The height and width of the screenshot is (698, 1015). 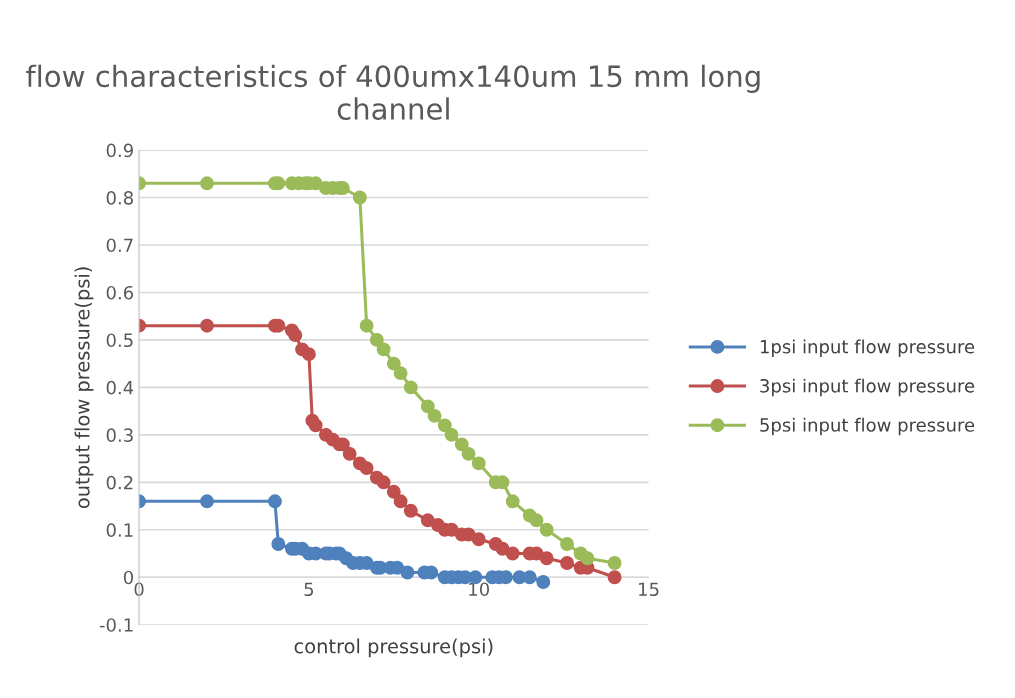 I want to click on legend-label: 3psi input flow pressure, so click(x=867, y=387).